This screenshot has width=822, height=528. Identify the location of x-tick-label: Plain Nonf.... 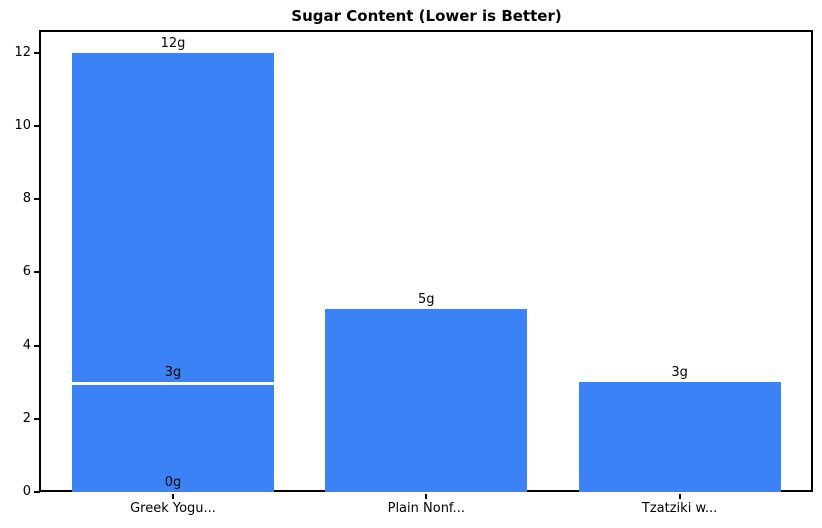
(426, 508).